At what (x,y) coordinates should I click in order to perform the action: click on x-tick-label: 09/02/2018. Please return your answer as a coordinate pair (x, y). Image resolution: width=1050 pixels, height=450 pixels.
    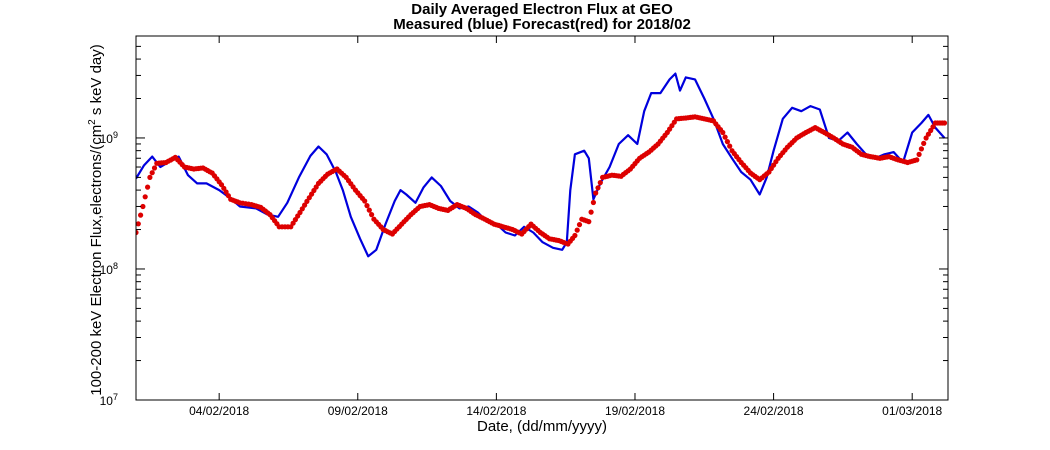
    Looking at the image, I should click on (358, 411).